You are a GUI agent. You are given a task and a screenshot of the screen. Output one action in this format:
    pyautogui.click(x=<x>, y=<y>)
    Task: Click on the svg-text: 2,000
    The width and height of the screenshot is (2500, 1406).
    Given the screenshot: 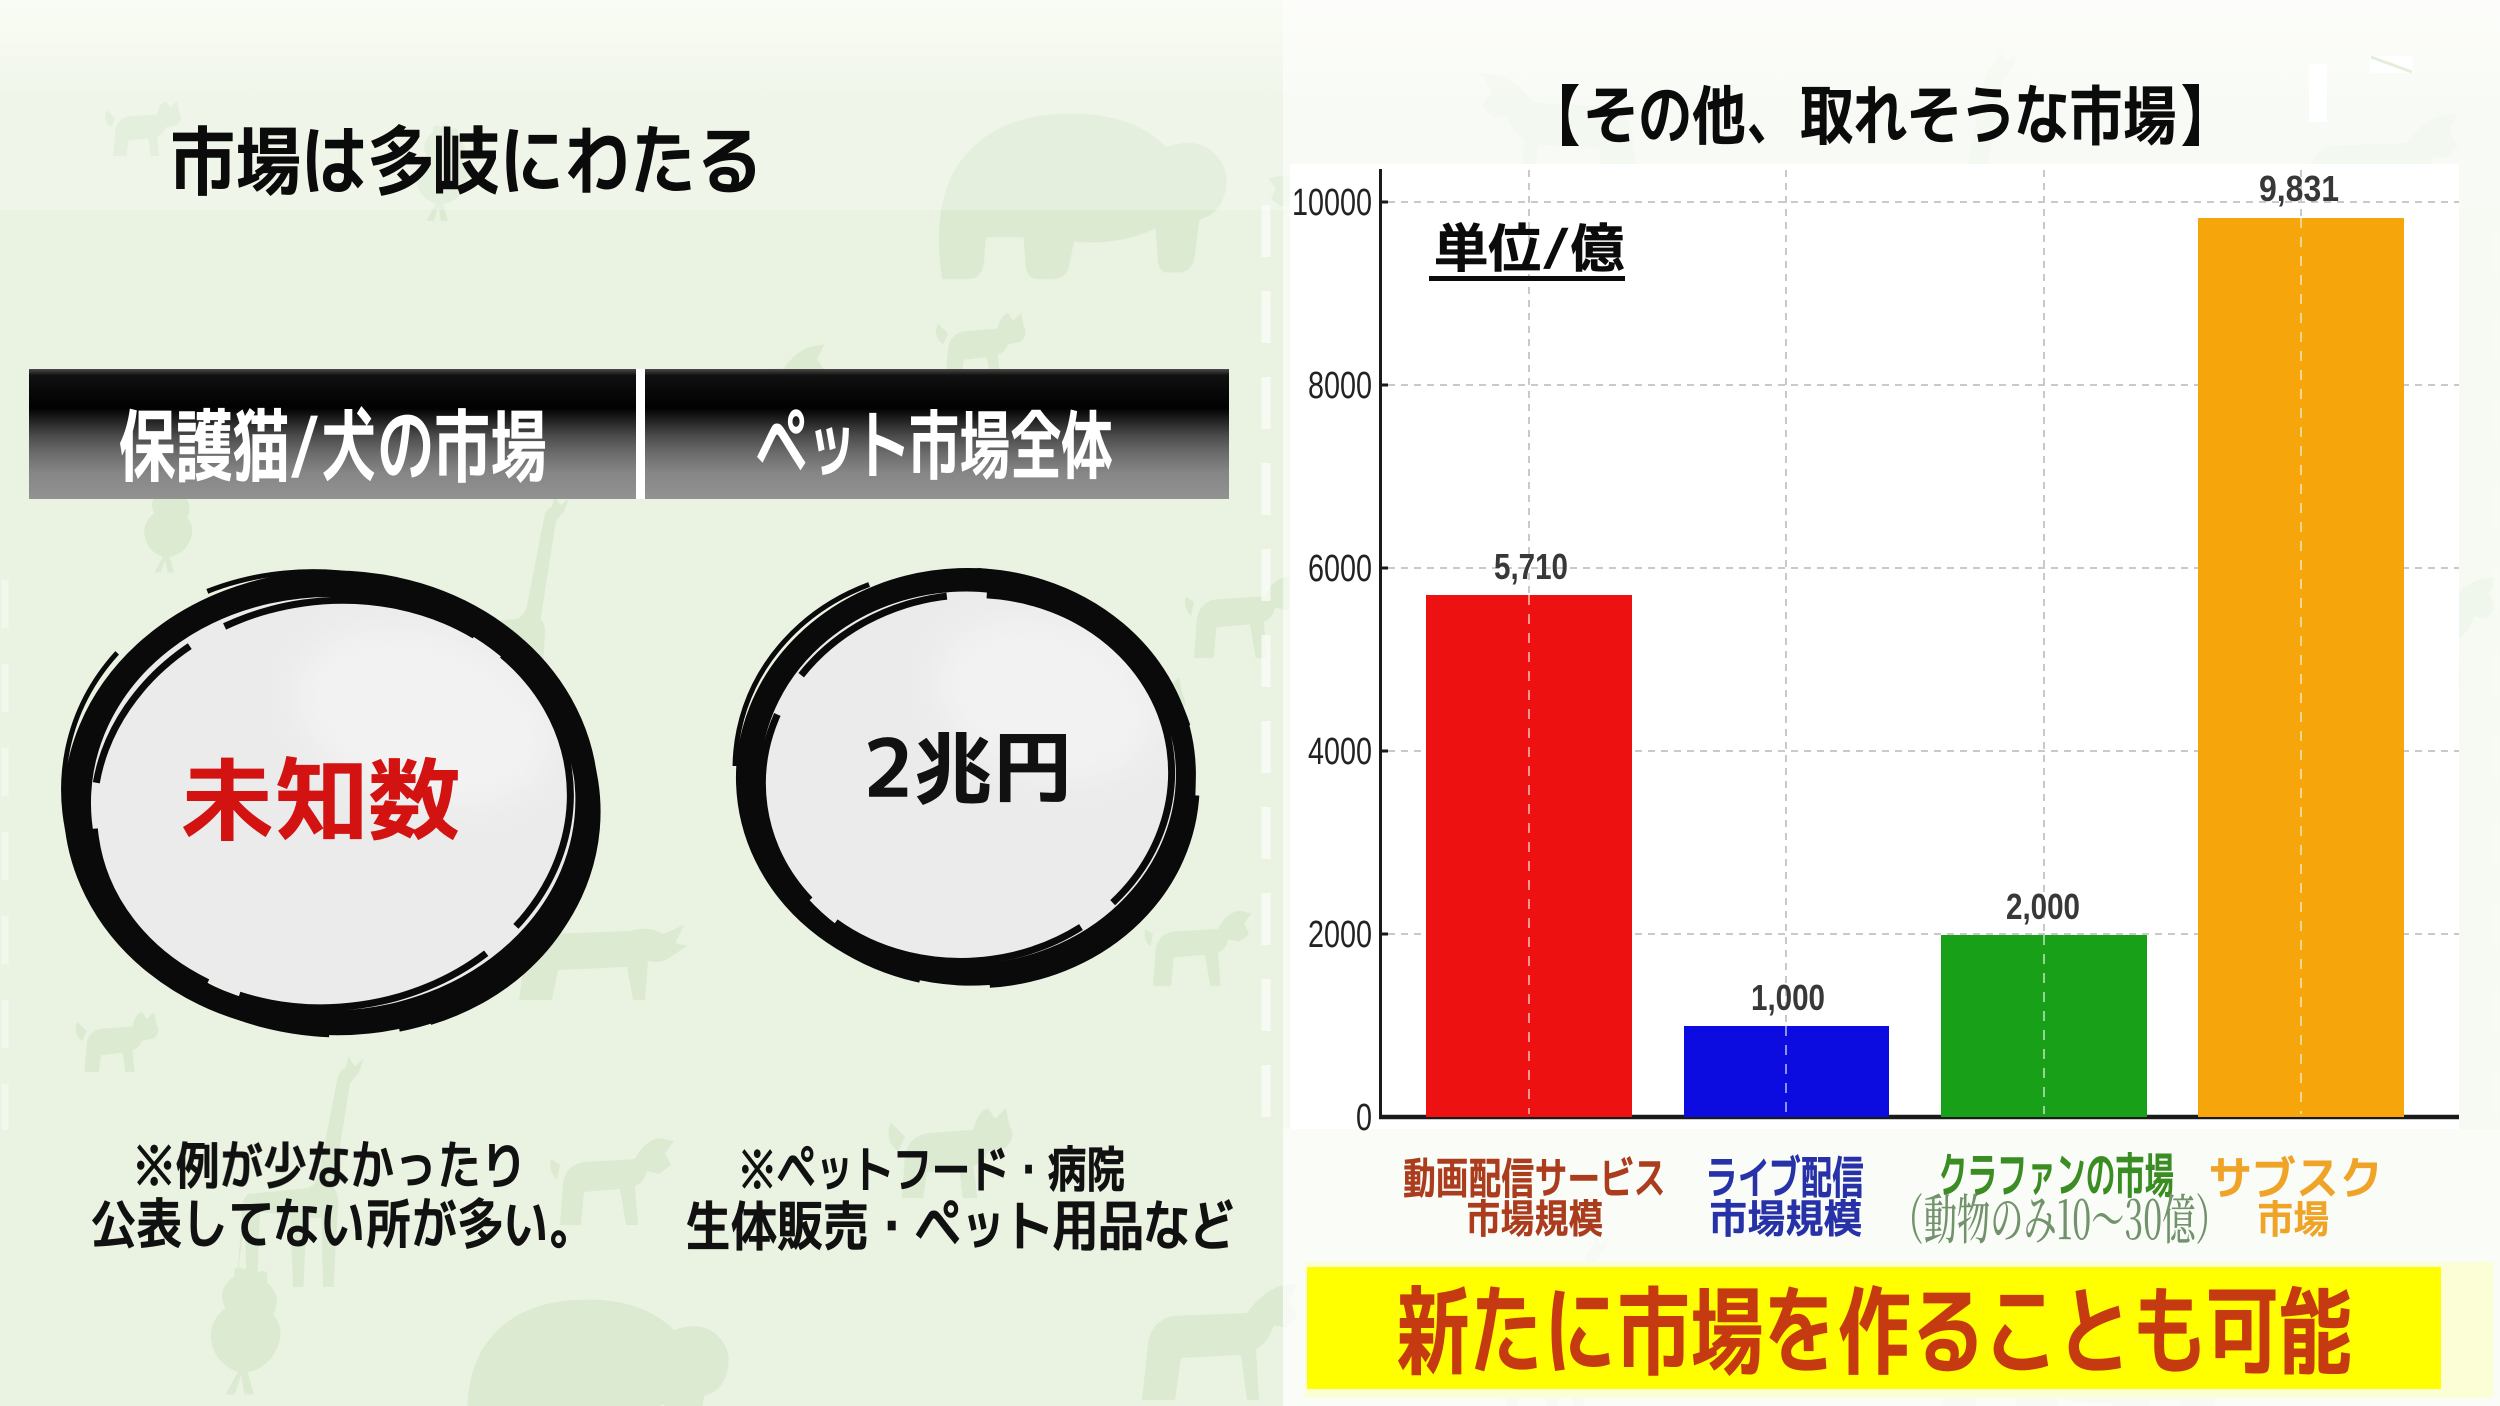 What is the action you would take?
    pyautogui.click(x=2043, y=906)
    